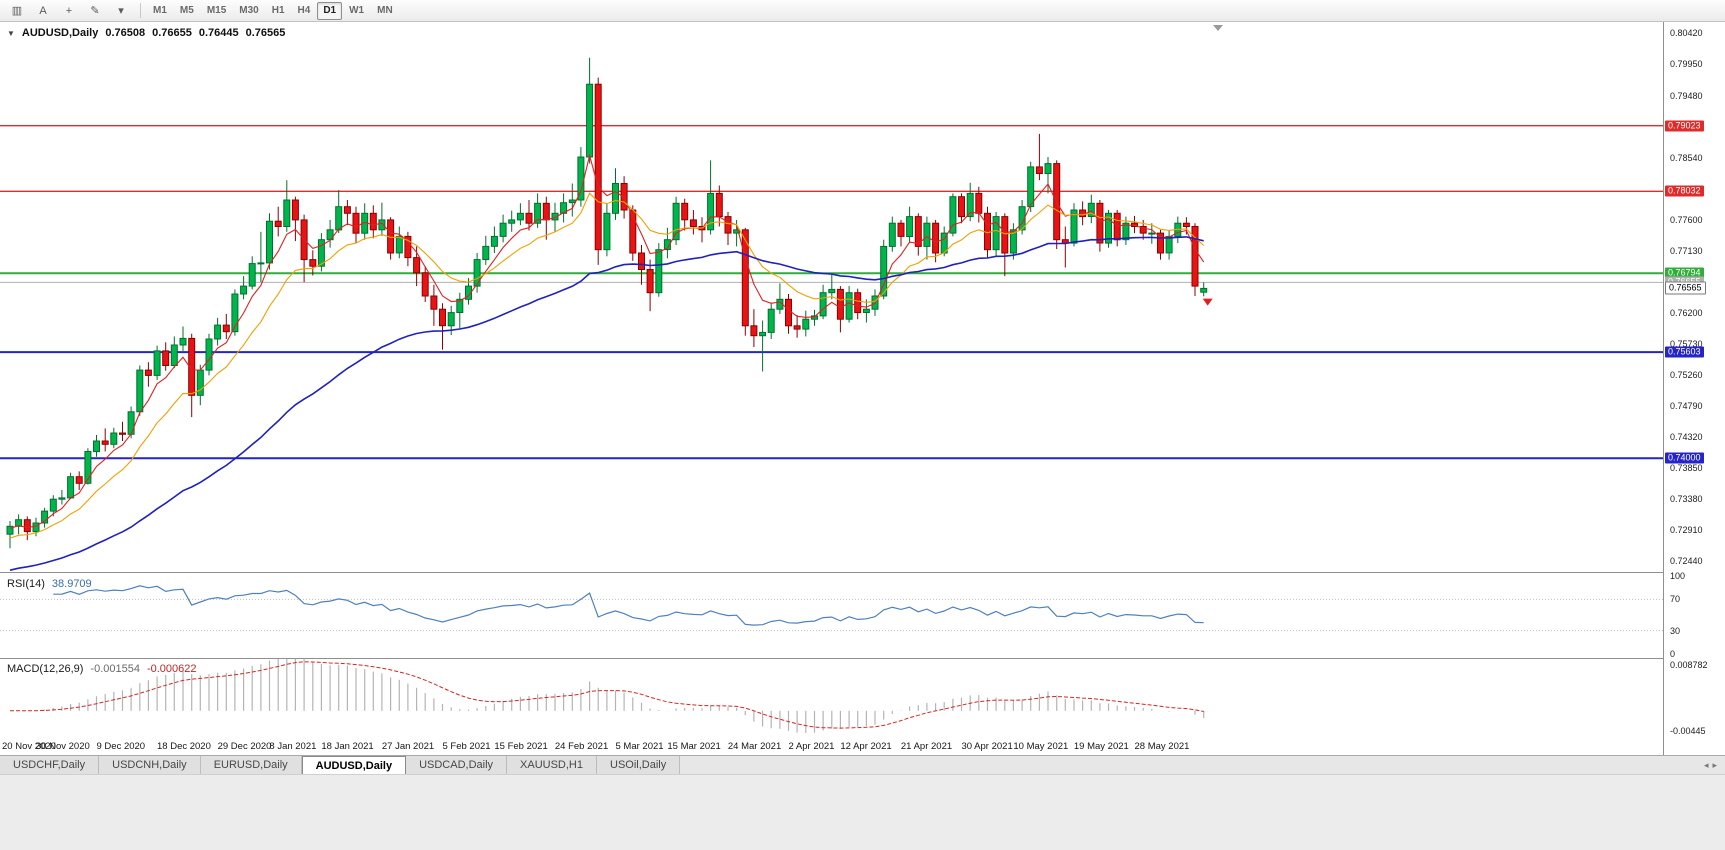 The height and width of the screenshot is (850, 1725). Describe the element at coordinates (1675, 630) in the screenshot. I see `rsi-axis-tick: 30` at that location.